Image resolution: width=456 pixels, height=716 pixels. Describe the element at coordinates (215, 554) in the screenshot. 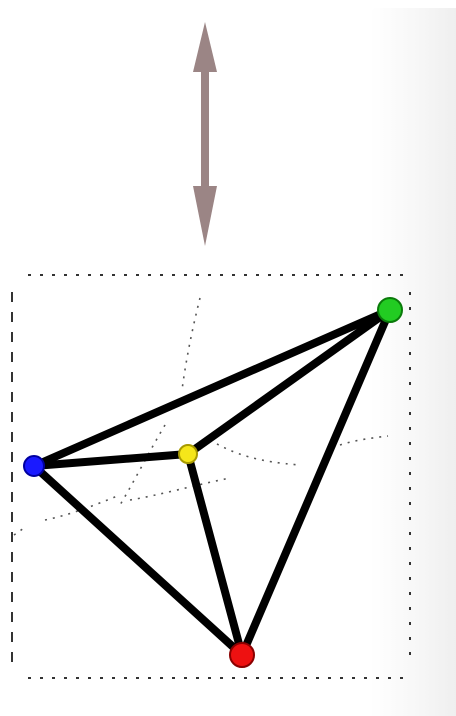

I see `edge-yellow-red` at that location.